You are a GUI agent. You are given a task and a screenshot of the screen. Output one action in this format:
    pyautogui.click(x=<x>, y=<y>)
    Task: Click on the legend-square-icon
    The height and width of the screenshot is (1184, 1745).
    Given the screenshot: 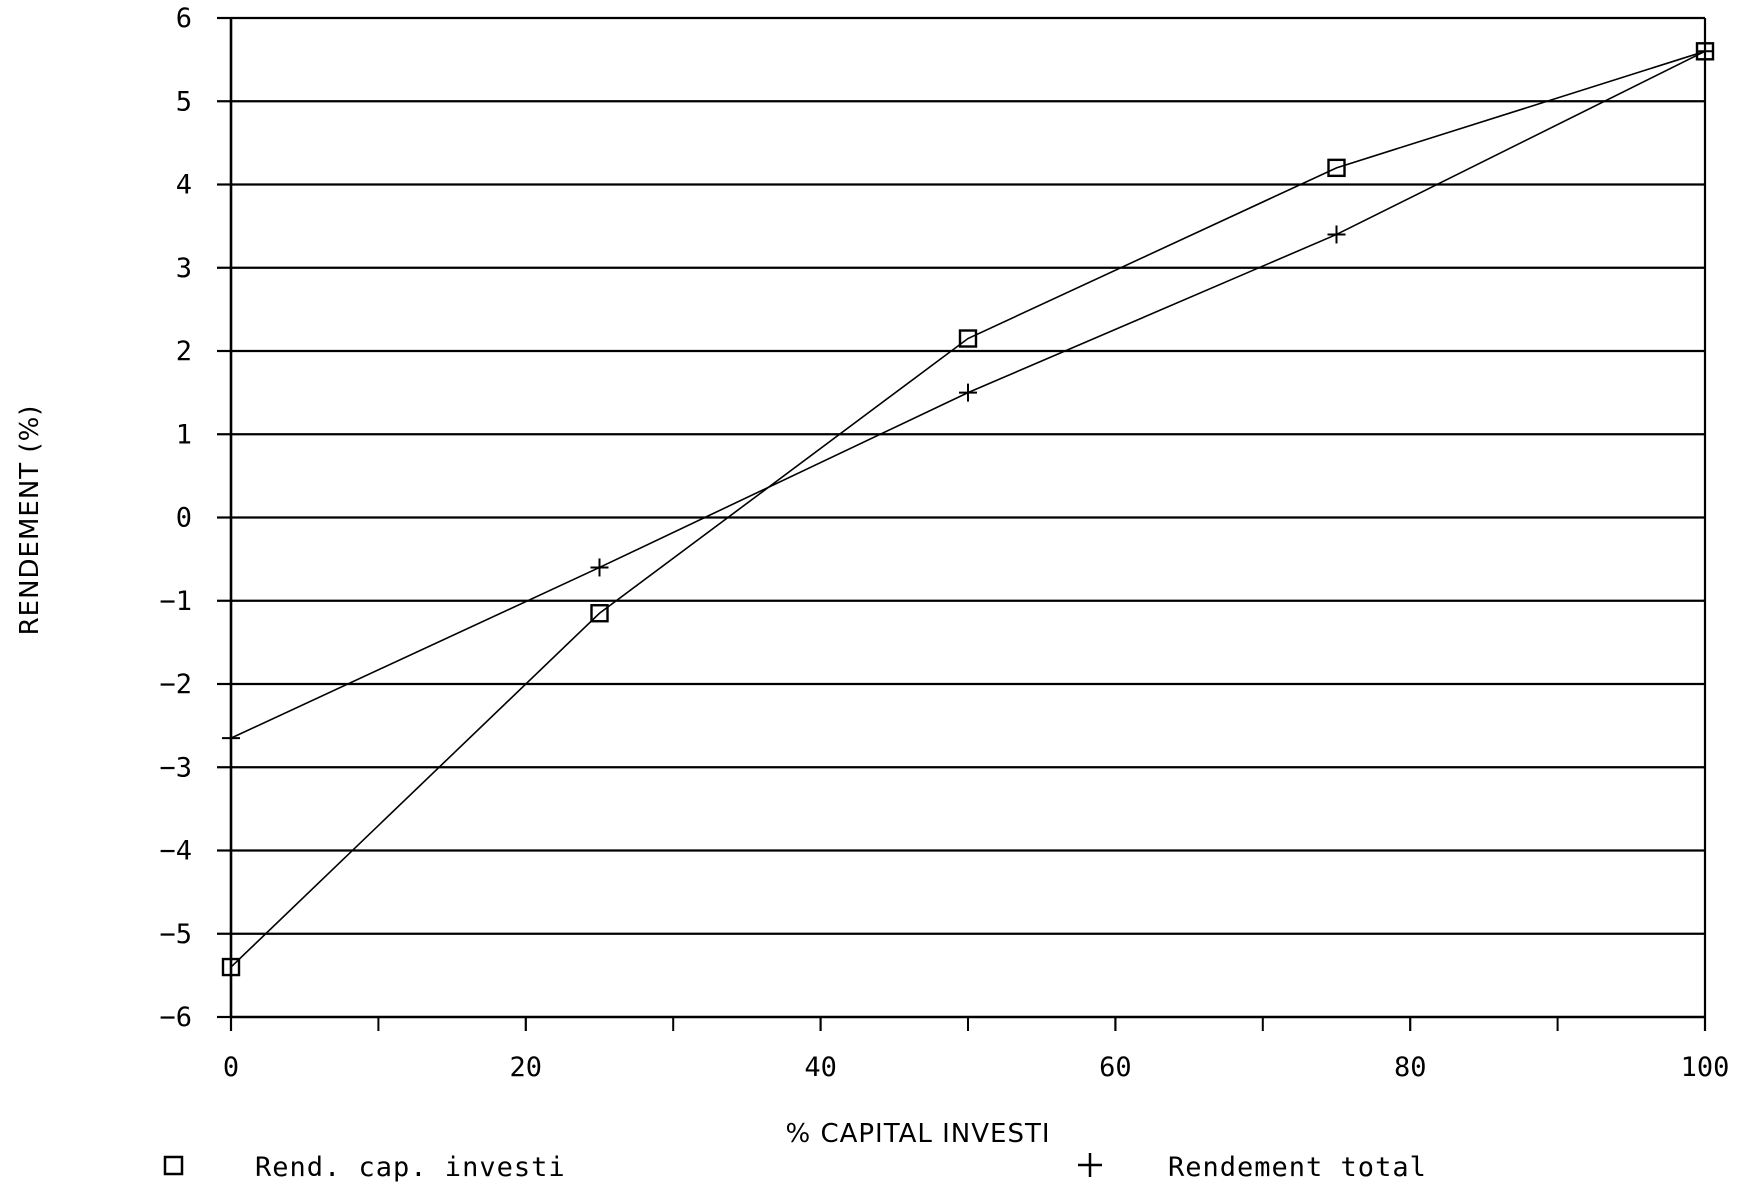 What is the action you would take?
    pyautogui.click(x=173, y=1165)
    